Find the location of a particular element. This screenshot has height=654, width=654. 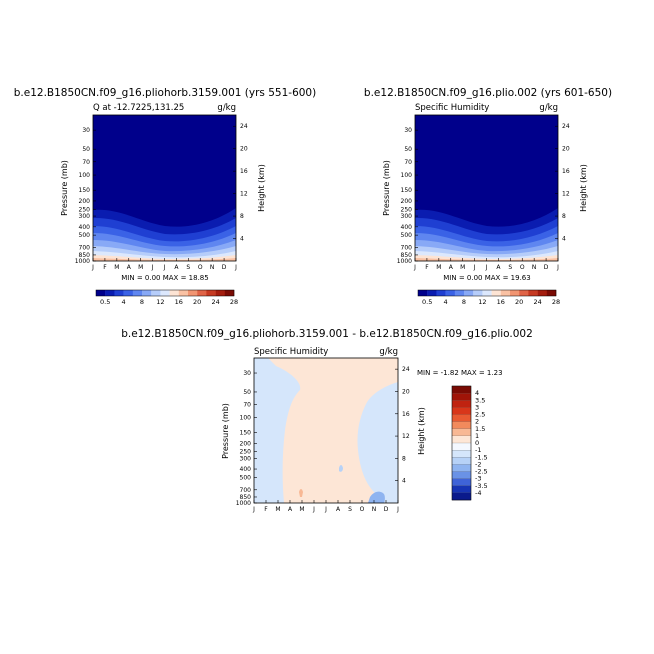

panel-3-colorbar: 43.532.521.510-1-1.5-2-2.5-3-3.5-4 is located at coordinates (469, 443).